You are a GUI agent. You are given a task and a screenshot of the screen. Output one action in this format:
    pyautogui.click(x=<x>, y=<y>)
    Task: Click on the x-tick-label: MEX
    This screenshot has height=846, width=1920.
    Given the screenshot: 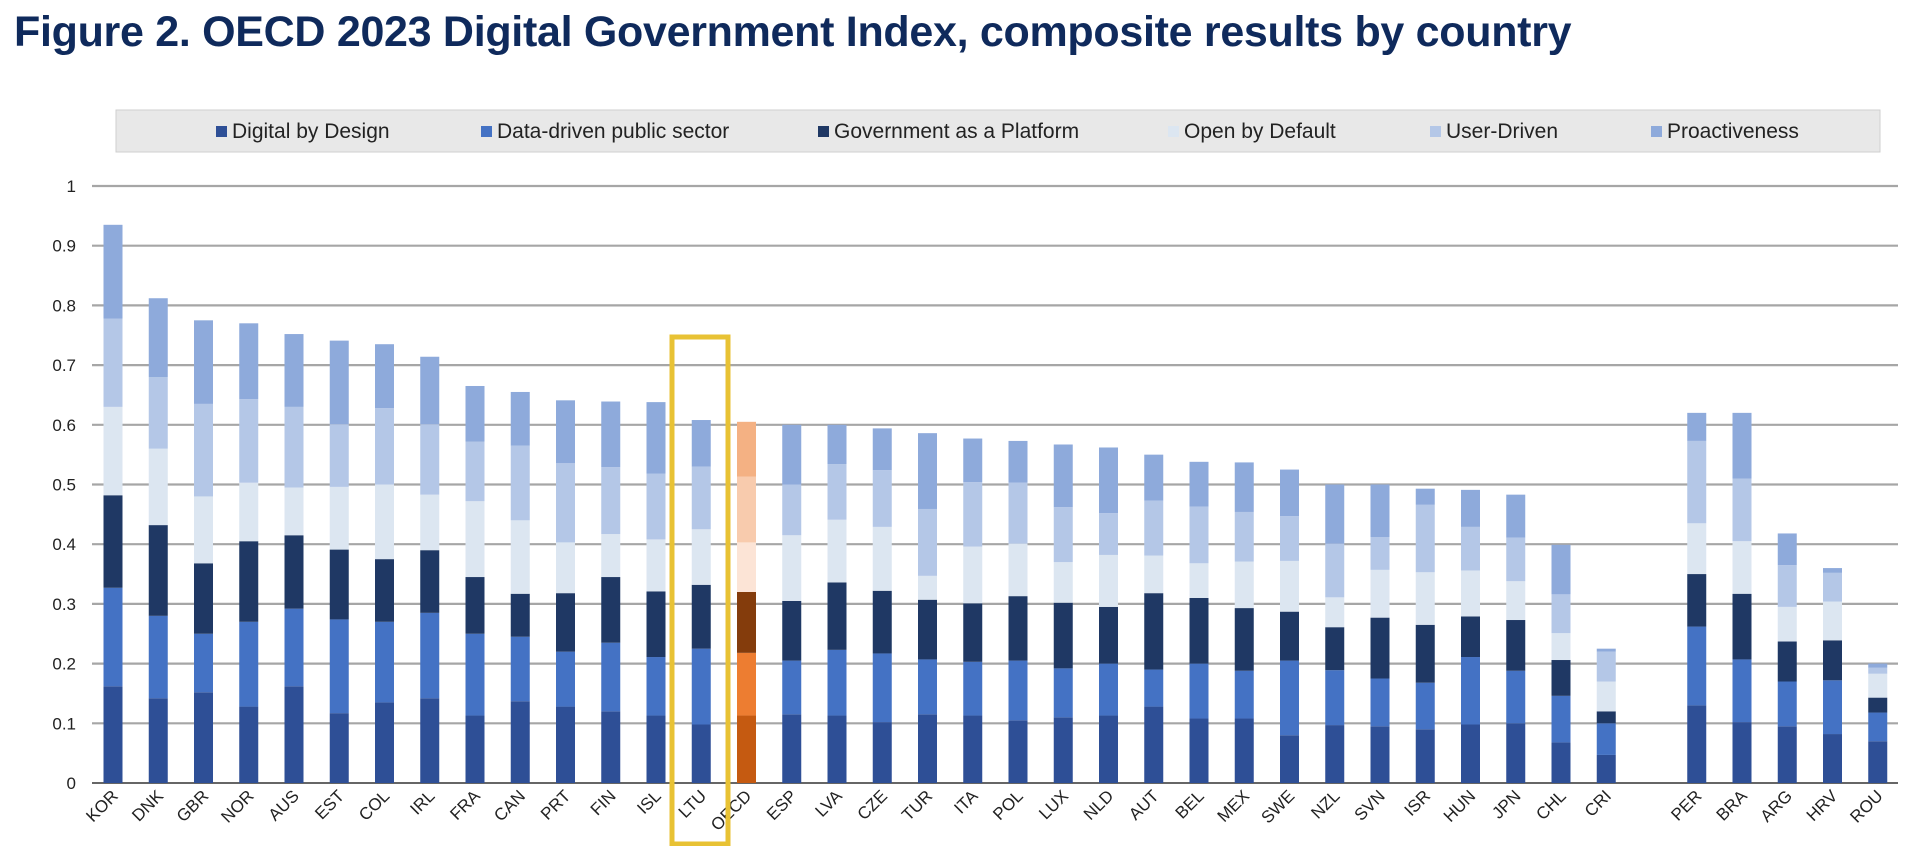 What is the action you would take?
    pyautogui.click(x=1233, y=805)
    